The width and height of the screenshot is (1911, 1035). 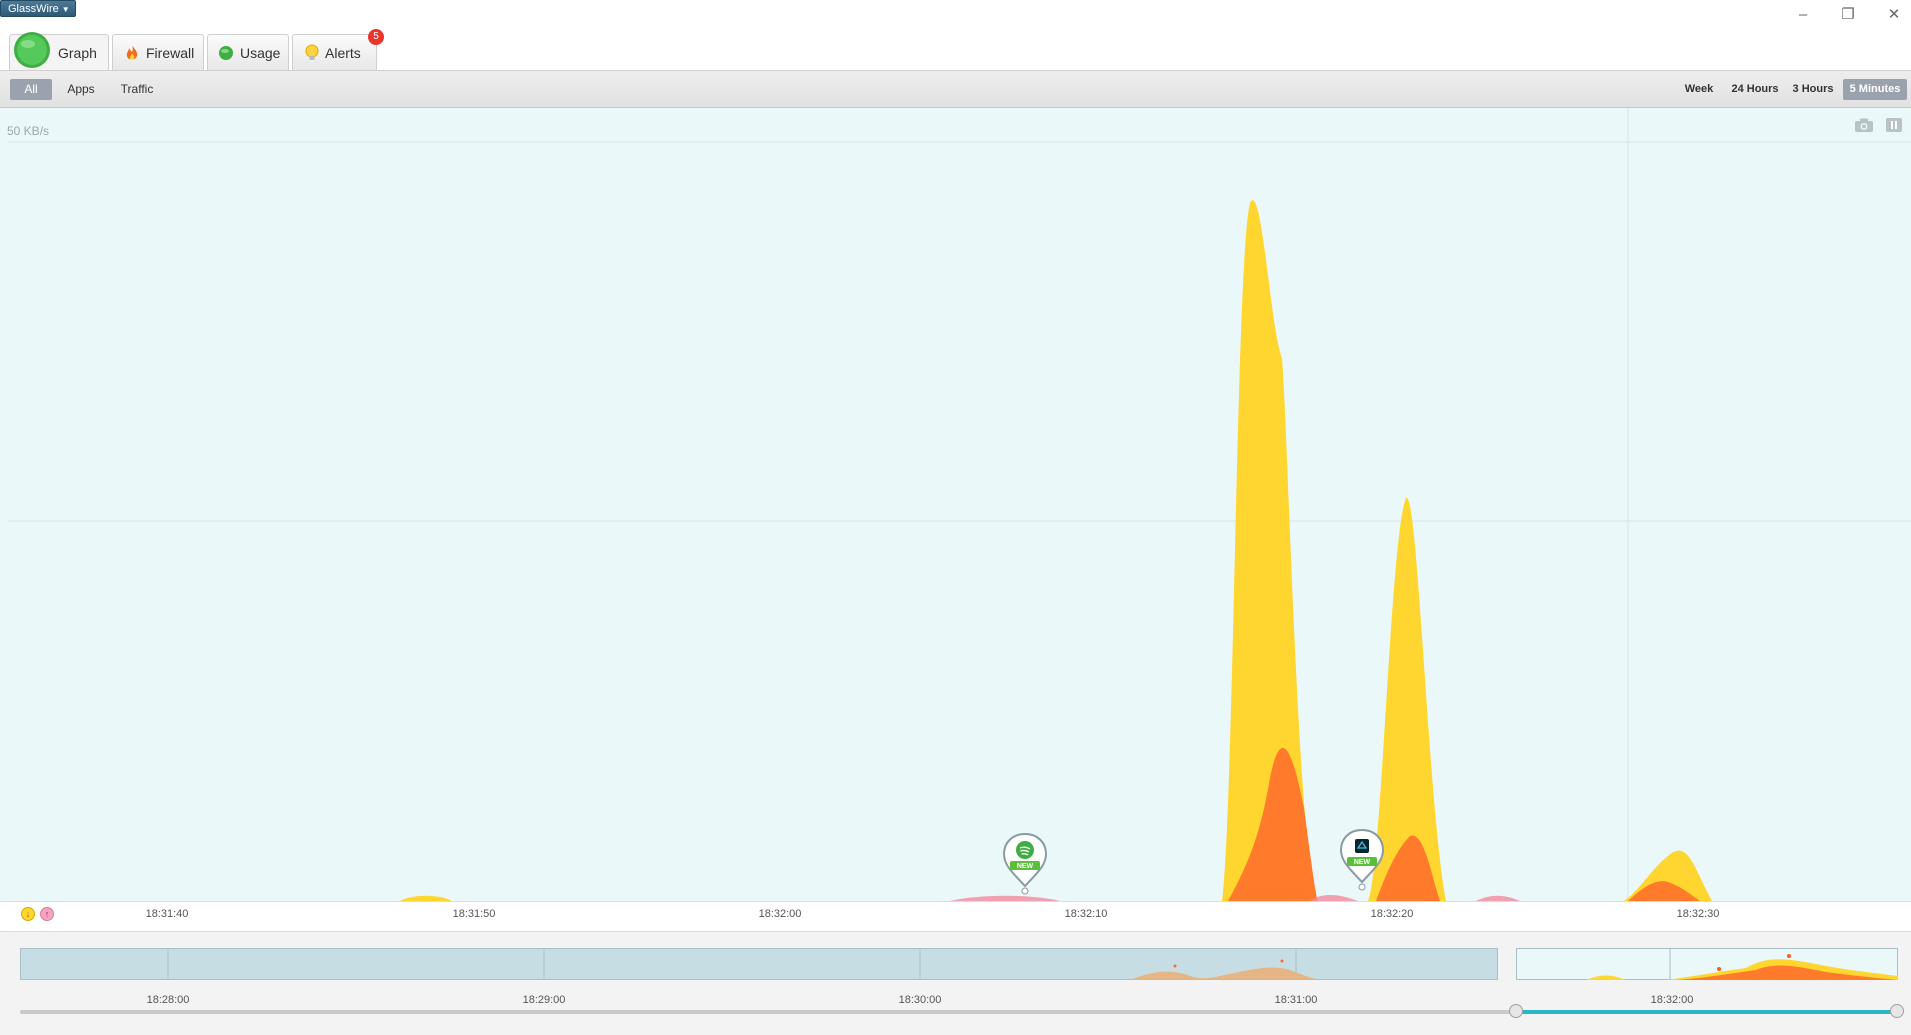 I want to click on tab-label: Firewall, so click(x=170, y=52).